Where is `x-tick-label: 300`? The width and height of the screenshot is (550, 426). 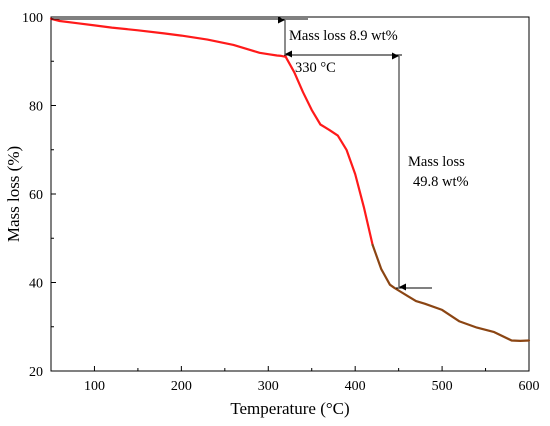 x-tick-label: 300 is located at coordinates (268, 386).